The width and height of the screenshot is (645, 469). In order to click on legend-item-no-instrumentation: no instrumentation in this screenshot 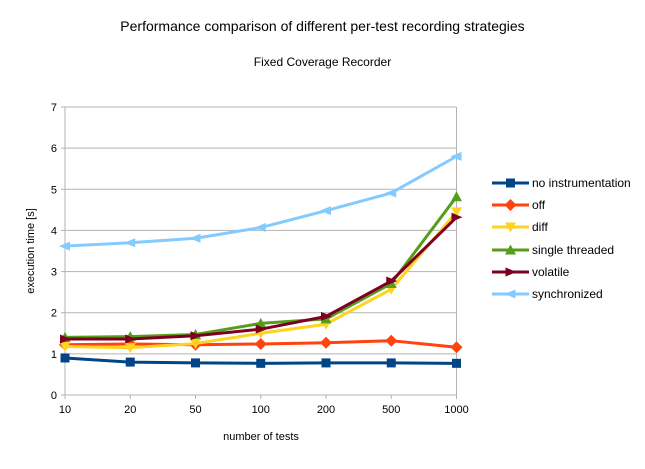, I will do `click(561, 183)`.